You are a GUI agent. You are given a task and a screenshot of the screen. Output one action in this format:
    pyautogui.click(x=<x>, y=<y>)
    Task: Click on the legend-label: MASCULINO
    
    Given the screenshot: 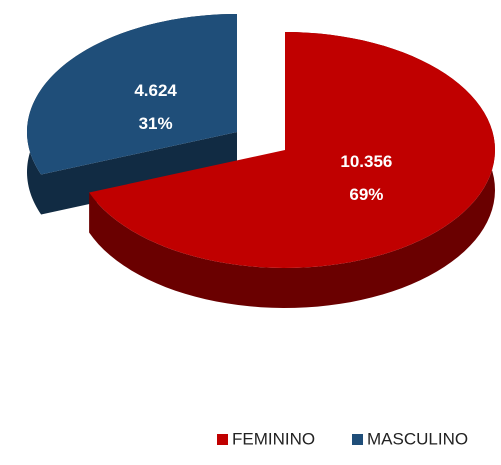 What is the action you would take?
    pyautogui.click(x=417, y=438)
    